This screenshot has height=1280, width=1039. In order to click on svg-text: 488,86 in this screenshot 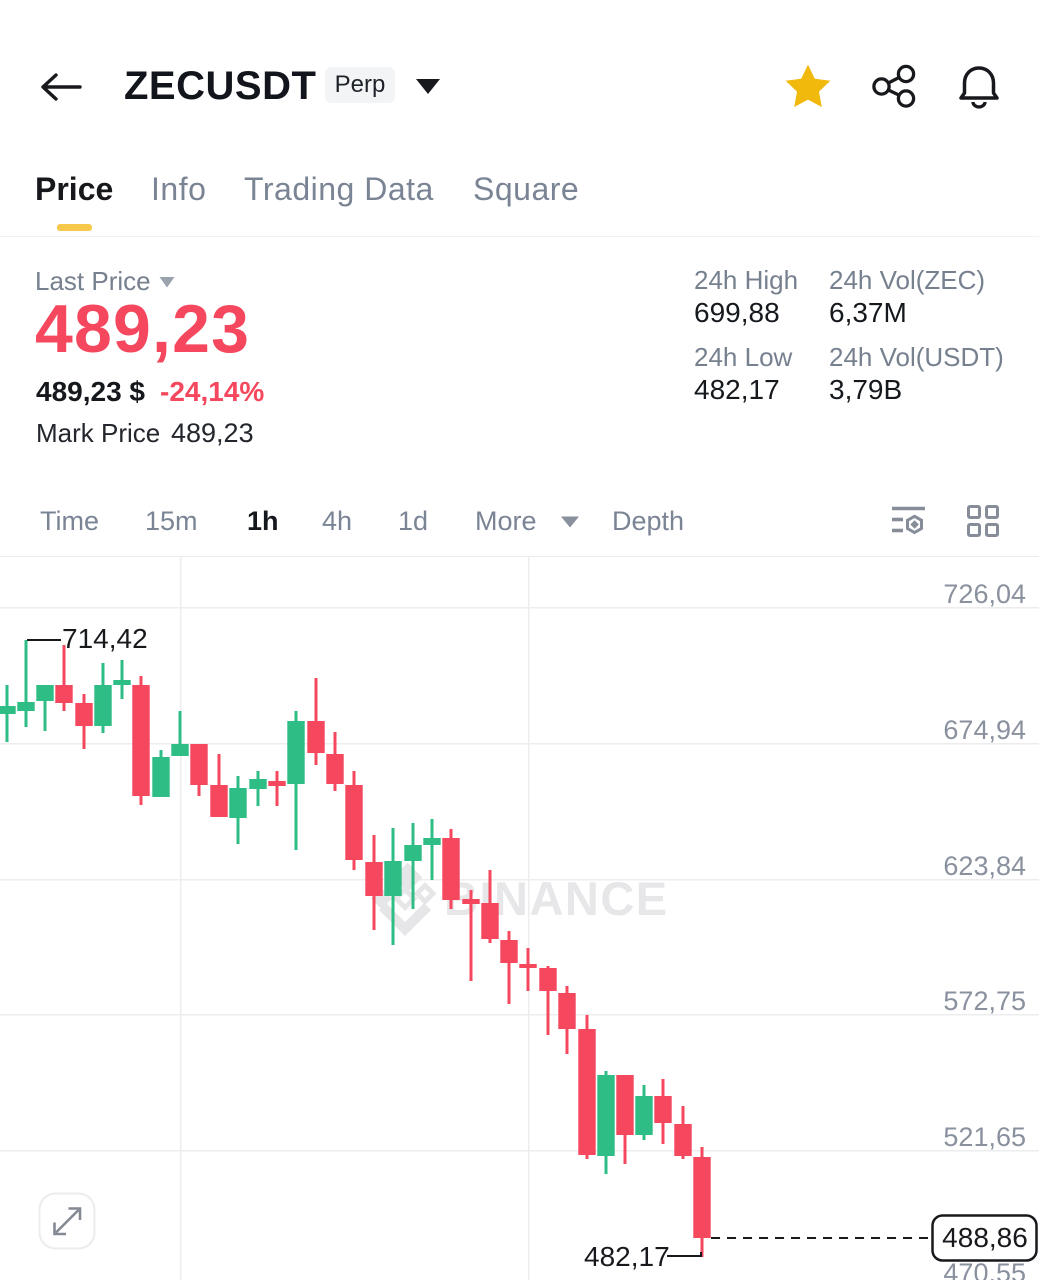, I will do `click(985, 1237)`.